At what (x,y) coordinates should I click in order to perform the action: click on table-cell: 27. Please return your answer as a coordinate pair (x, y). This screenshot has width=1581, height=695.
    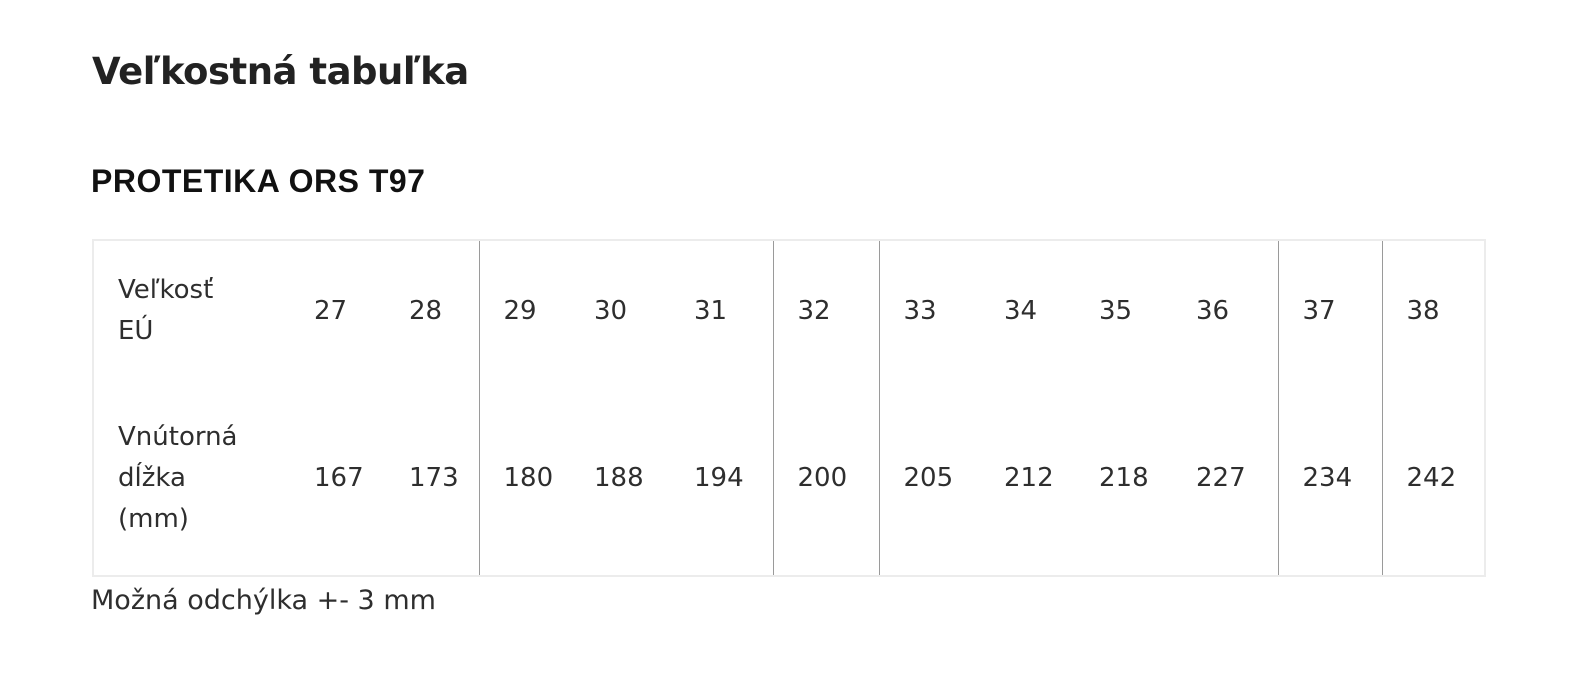
    Looking at the image, I should click on (331, 310).